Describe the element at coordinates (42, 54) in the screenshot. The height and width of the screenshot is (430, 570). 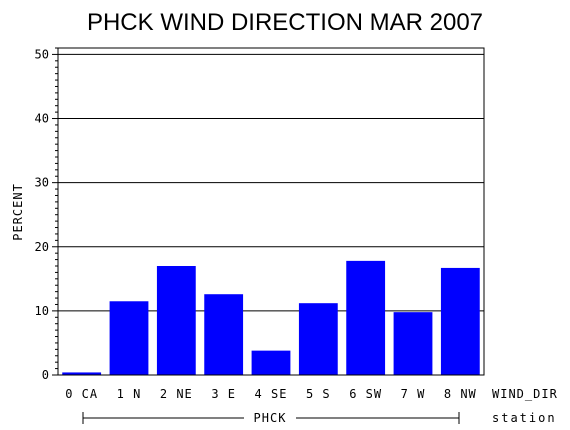
I see `y-tick-label: 50` at that location.